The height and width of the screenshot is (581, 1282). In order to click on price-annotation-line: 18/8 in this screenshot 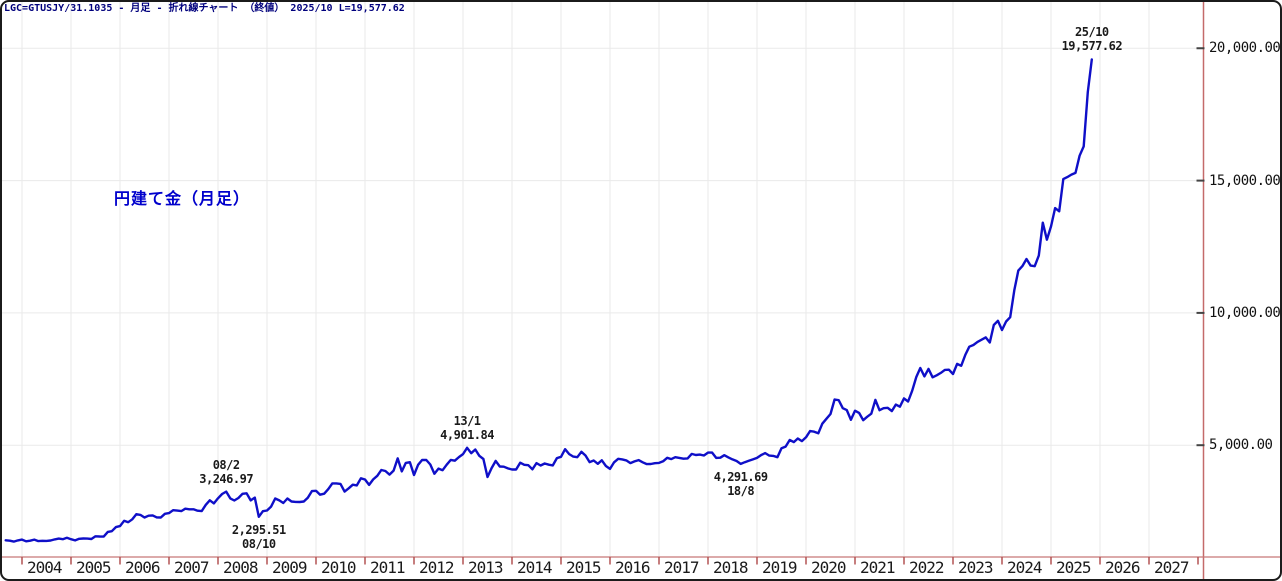, I will do `click(741, 490)`.